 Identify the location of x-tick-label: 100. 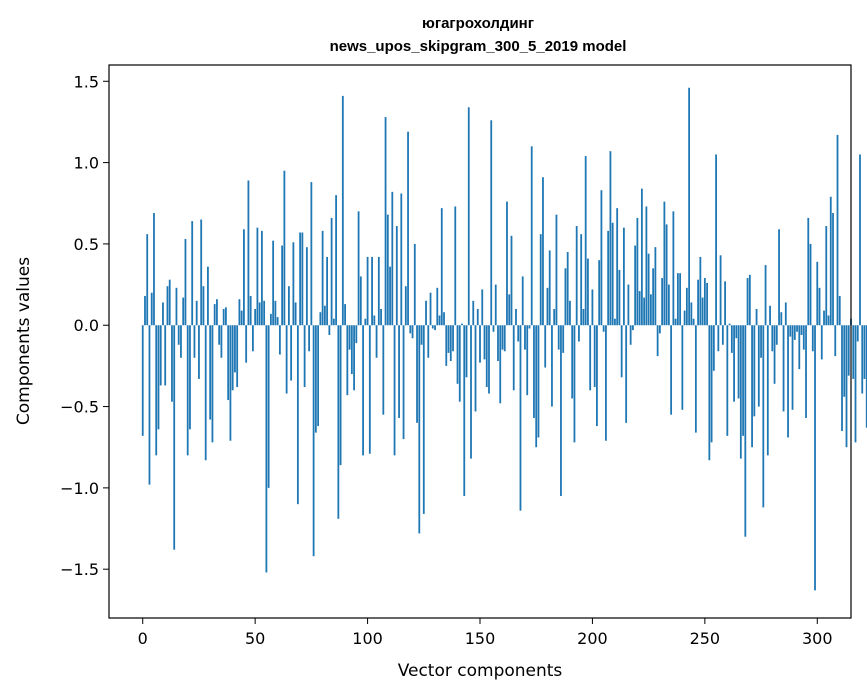
(367, 638).